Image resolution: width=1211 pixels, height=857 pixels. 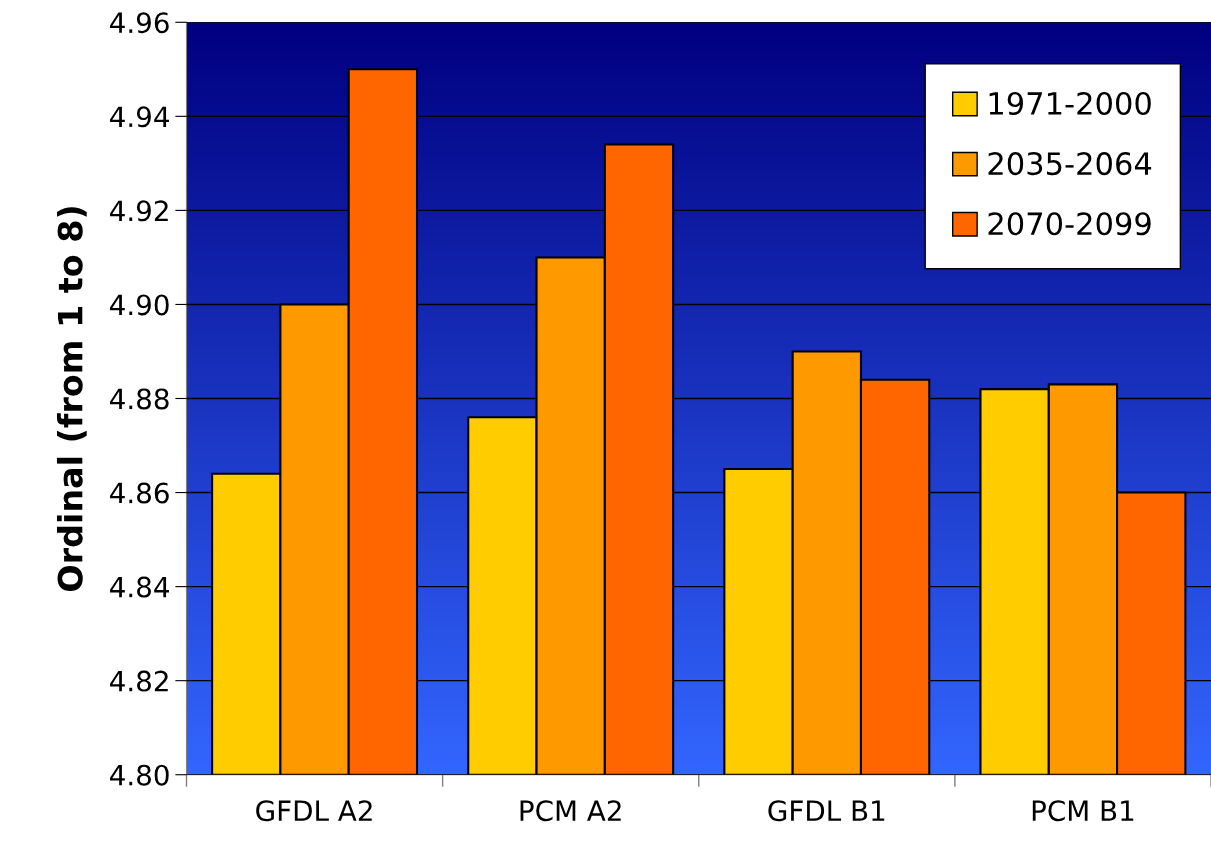 What do you see at coordinates (139, 117) in the screenshot?
I see `y-tick-label: 4.94` at bounding box center [139, 117].